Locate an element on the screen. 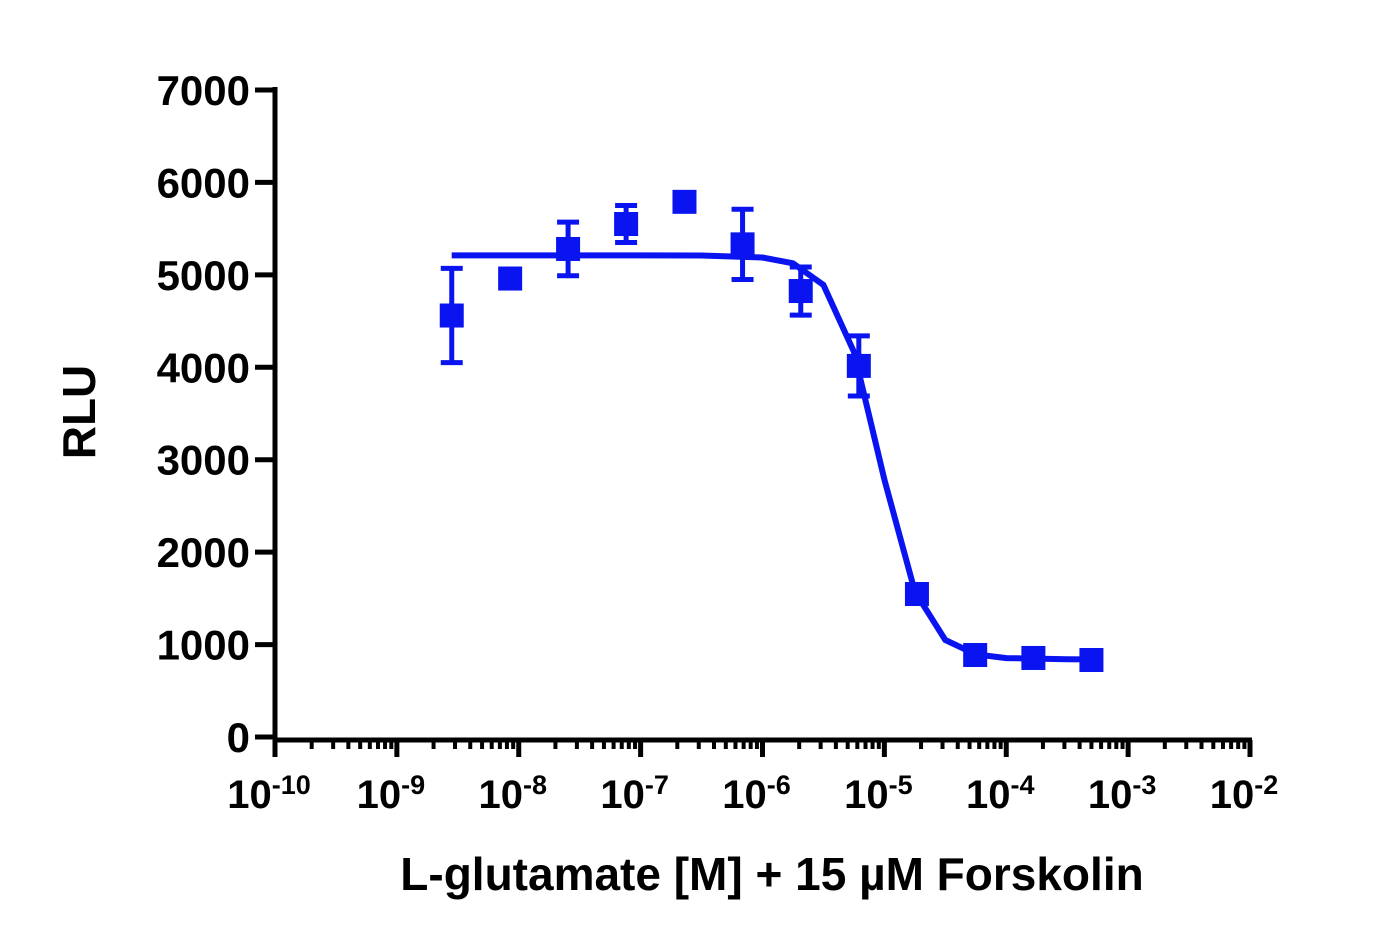 Image resolution: width=1395 pixels, height=950 pixels. x-tick-exponent: -3 is located at coordinates (1144, 785).